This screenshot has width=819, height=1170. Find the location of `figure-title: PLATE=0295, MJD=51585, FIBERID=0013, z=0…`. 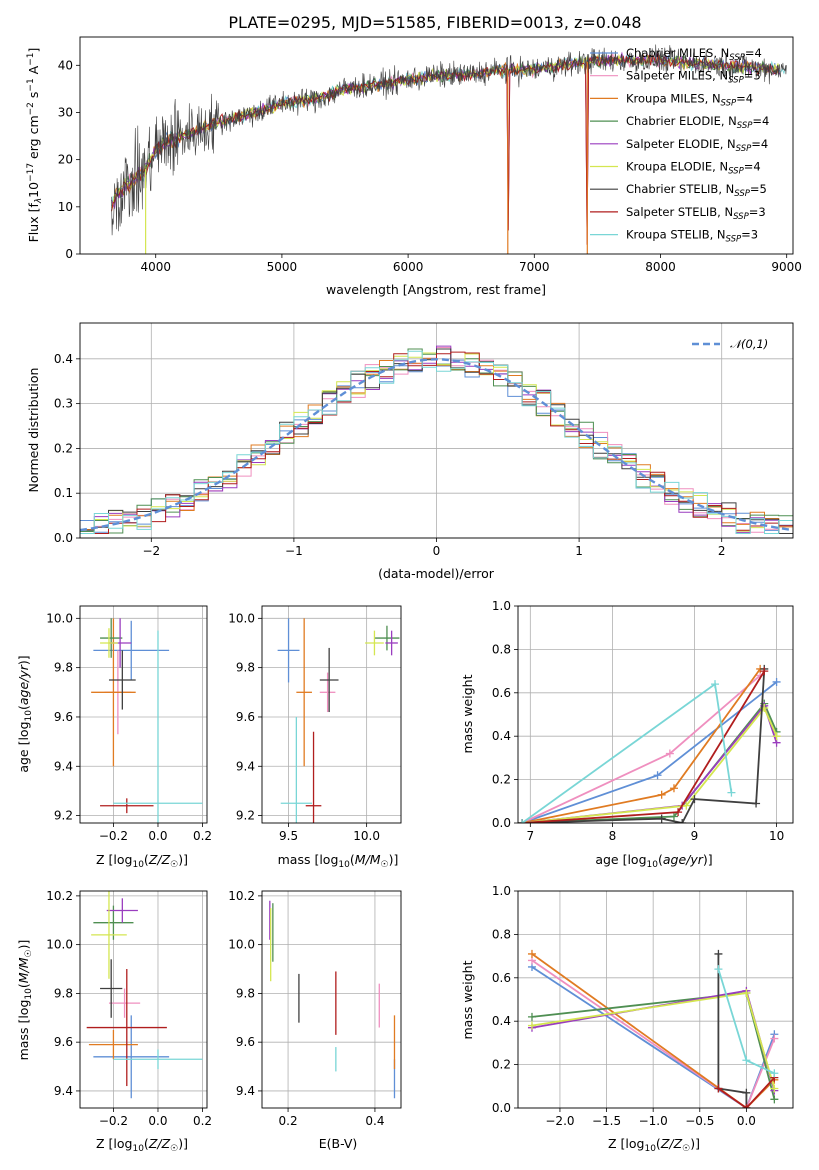

figure-title: PLATE=0295, MJD=51585, FIBERID=0013, z=0… is located at coordinates (434, 22).